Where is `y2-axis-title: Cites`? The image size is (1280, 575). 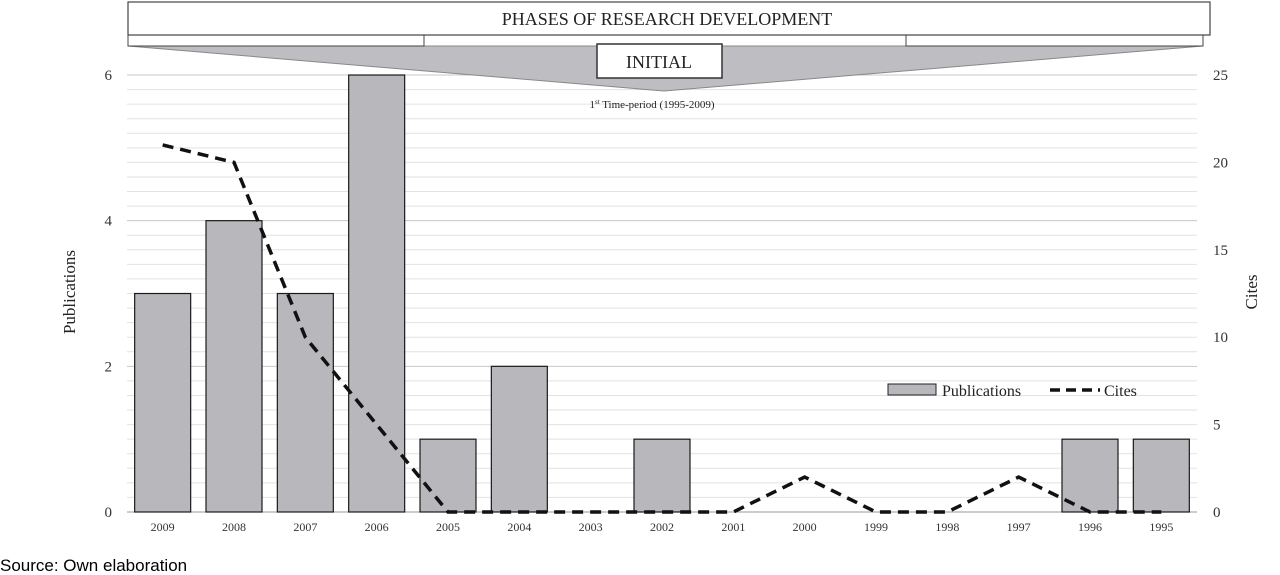
y2-axis-title: Cites is located at coordinates (1251, 292).